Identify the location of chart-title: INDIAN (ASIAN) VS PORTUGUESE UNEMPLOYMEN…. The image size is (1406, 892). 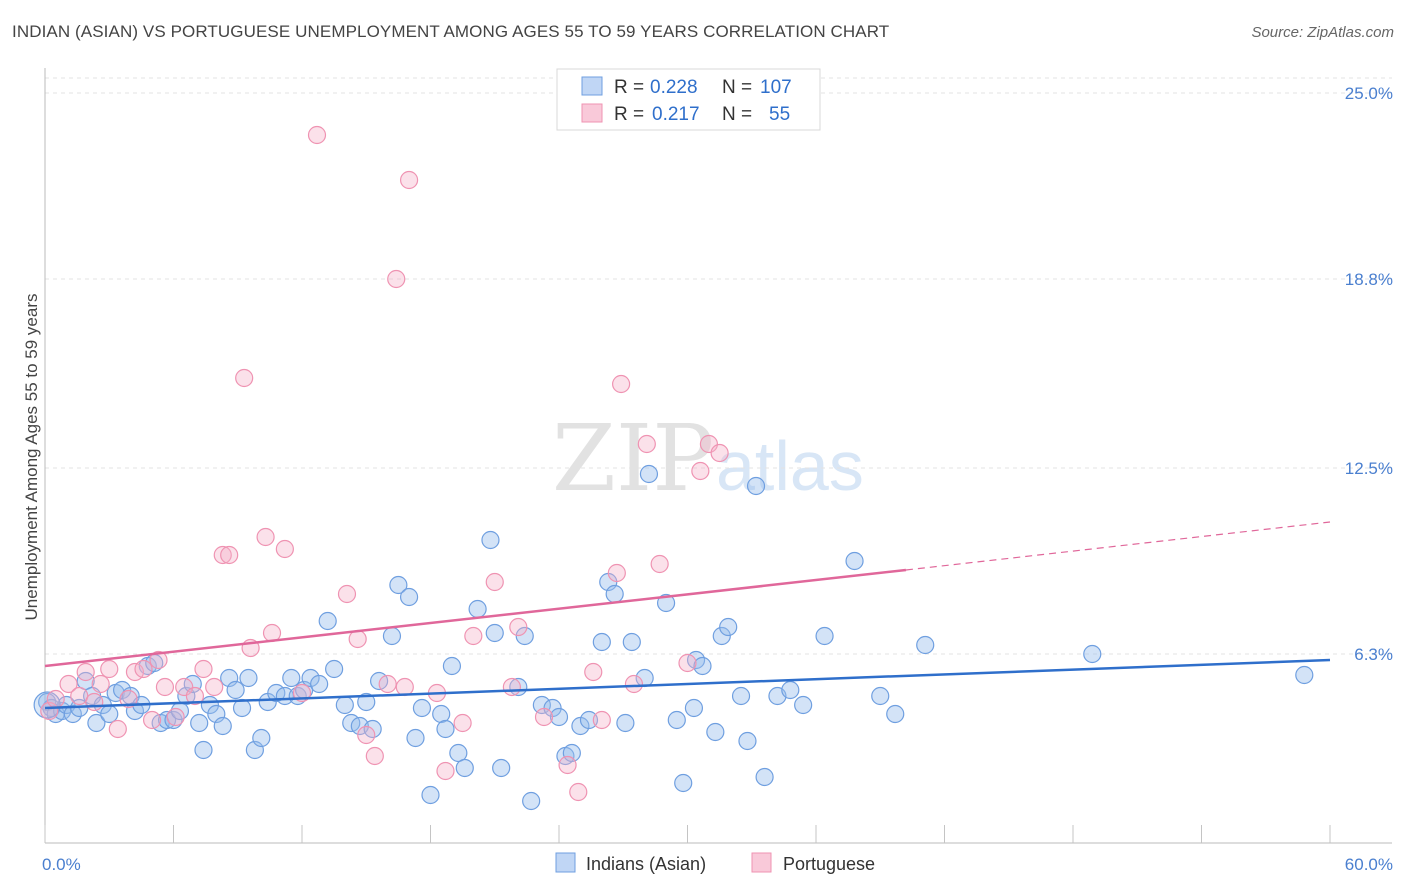
(451, 31).